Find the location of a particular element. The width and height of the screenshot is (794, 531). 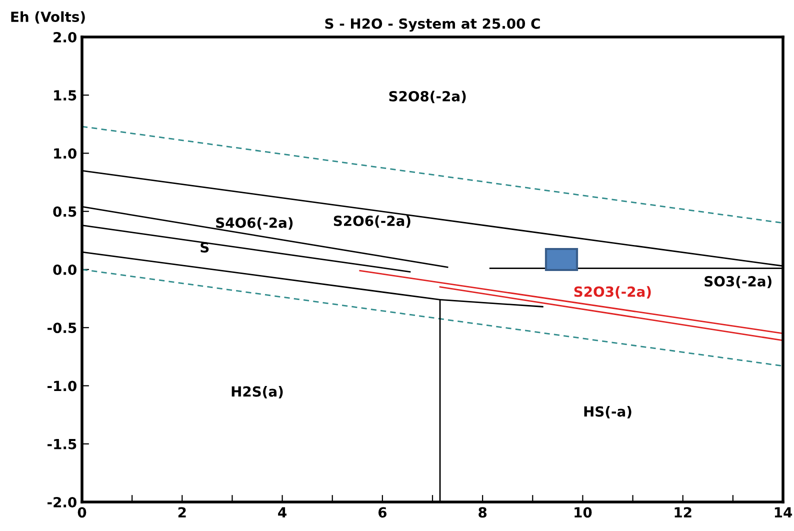

series-label: S2O3(-2a) is located at coordinates (612, 292).